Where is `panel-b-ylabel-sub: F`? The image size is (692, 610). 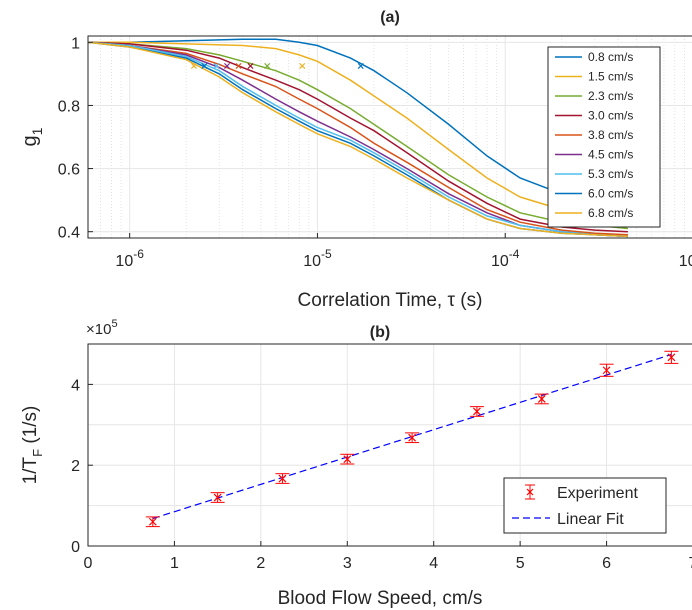
panel-b-ylabel-sub: F is located at coordinates (37, 453).